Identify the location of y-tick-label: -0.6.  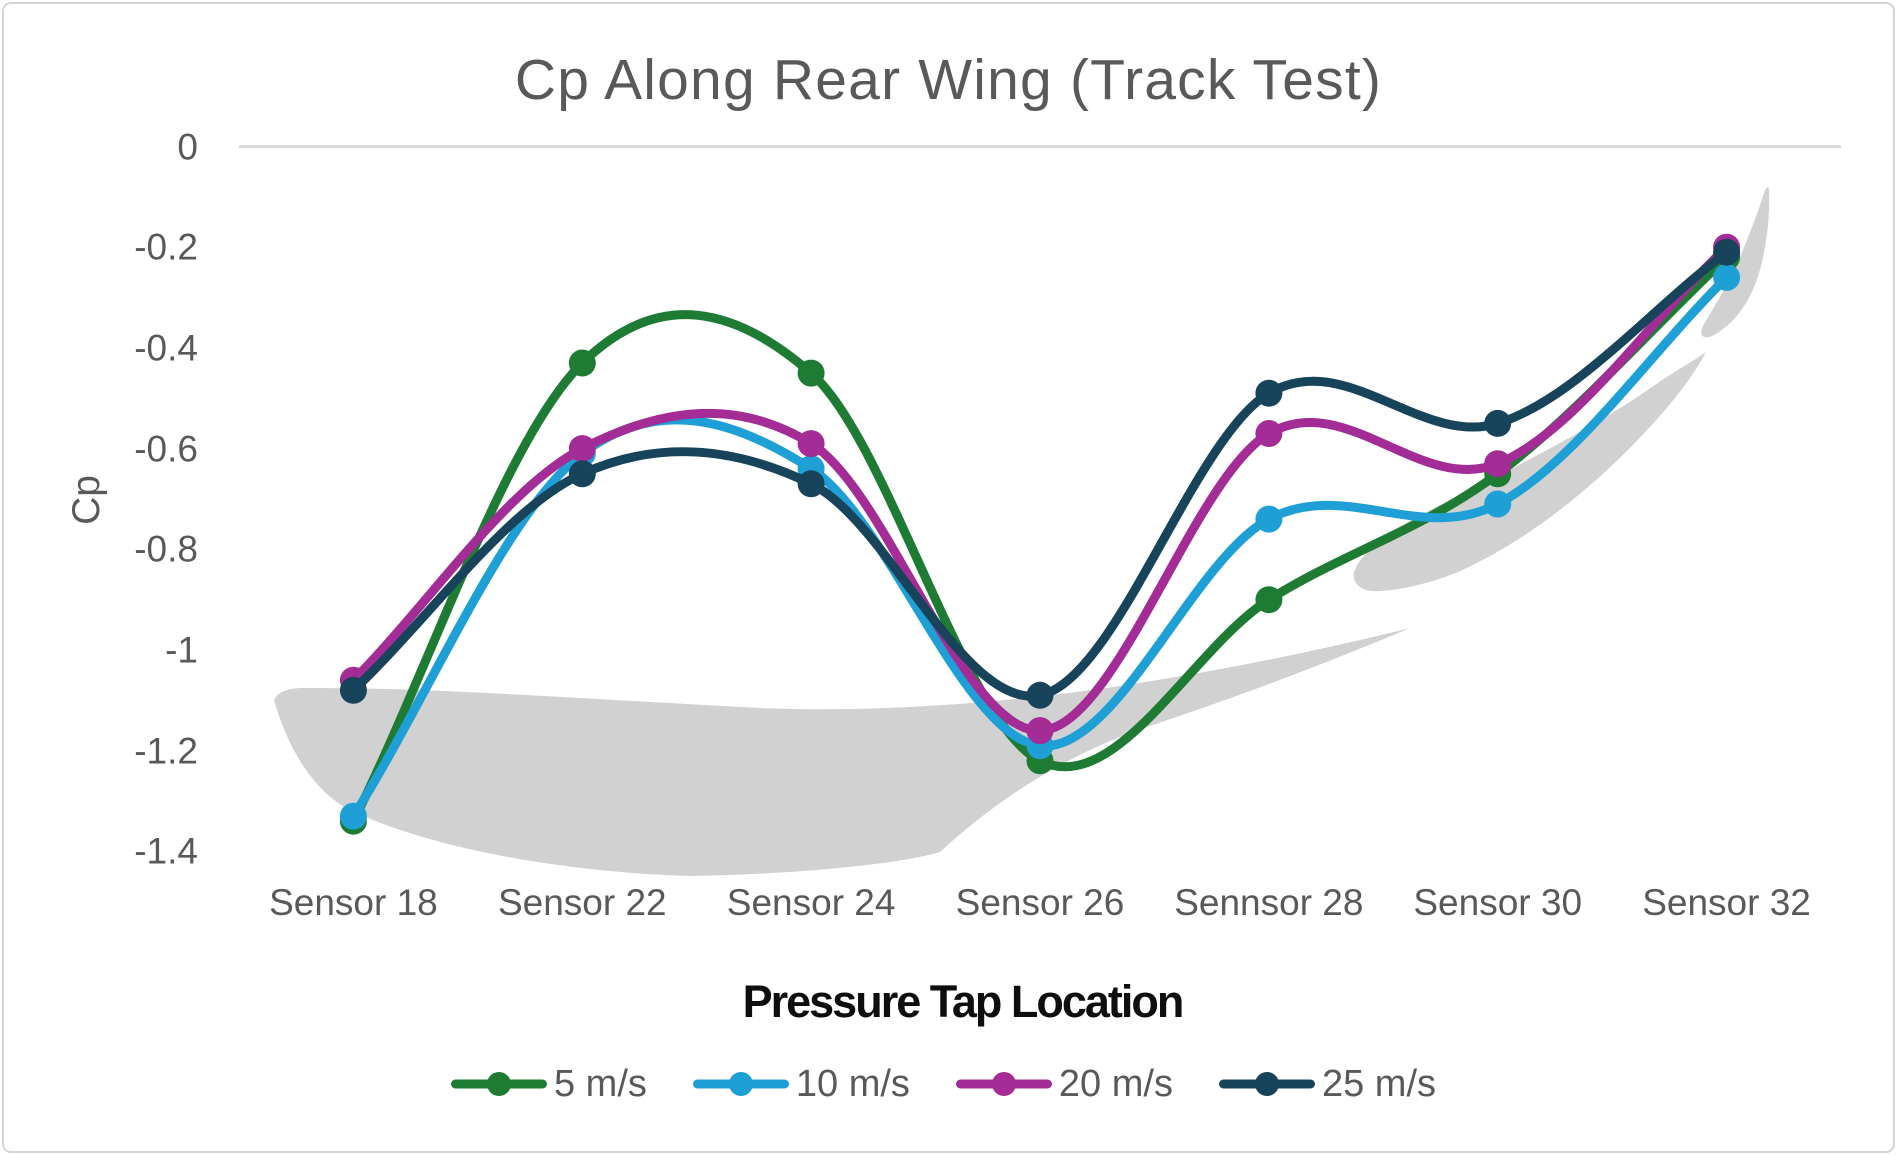
(166, 449).